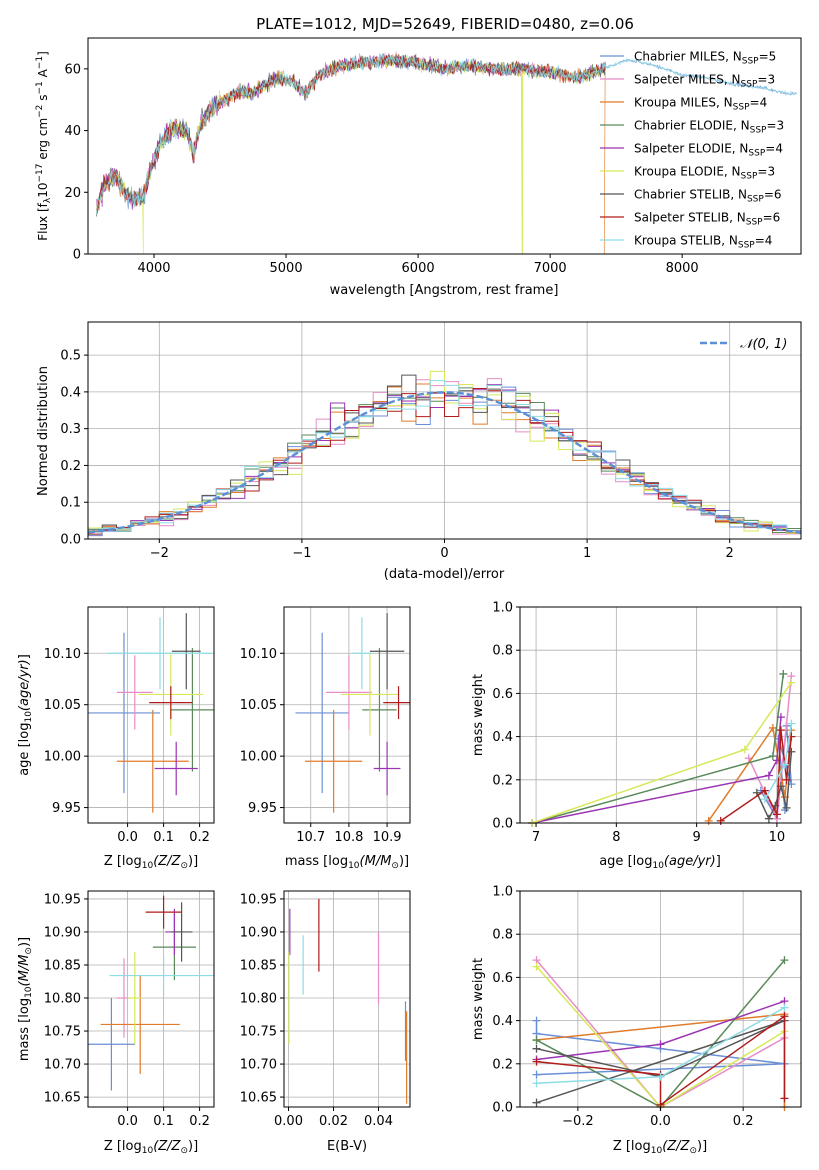  I want to click on legend-count: =5, so click(768, 57).